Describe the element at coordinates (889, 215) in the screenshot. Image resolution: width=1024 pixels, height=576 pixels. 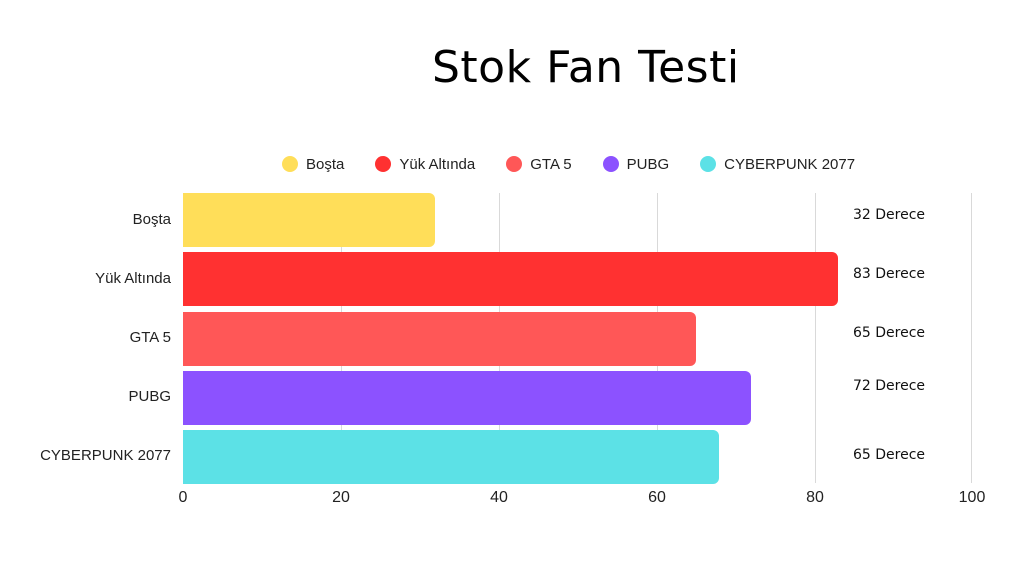
I see `value-annotation: 32 Derece` at that location.